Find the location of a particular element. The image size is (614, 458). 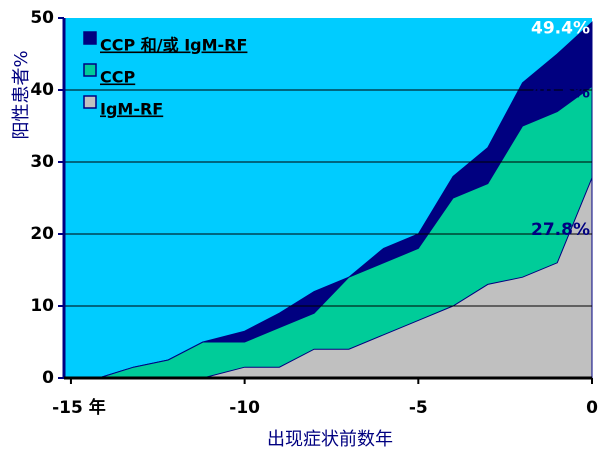

y-axis-title: 阳性患者% is located at coordinates (21, 94).